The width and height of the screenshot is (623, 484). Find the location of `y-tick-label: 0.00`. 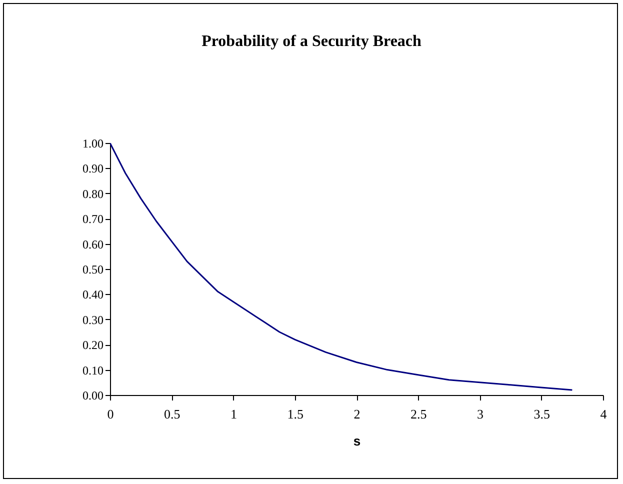

y-tick-label: 0.00 is located at coordinates (93, 395).